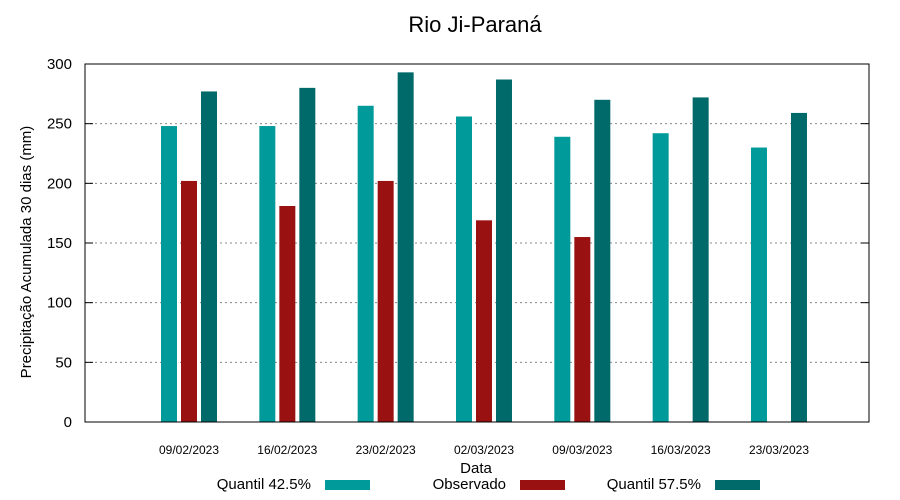 This screenshot has height=500, width=900. Describe the element at coordinates (59, 124) in the screenshot. I see `y-tick-label: 250` at that location.